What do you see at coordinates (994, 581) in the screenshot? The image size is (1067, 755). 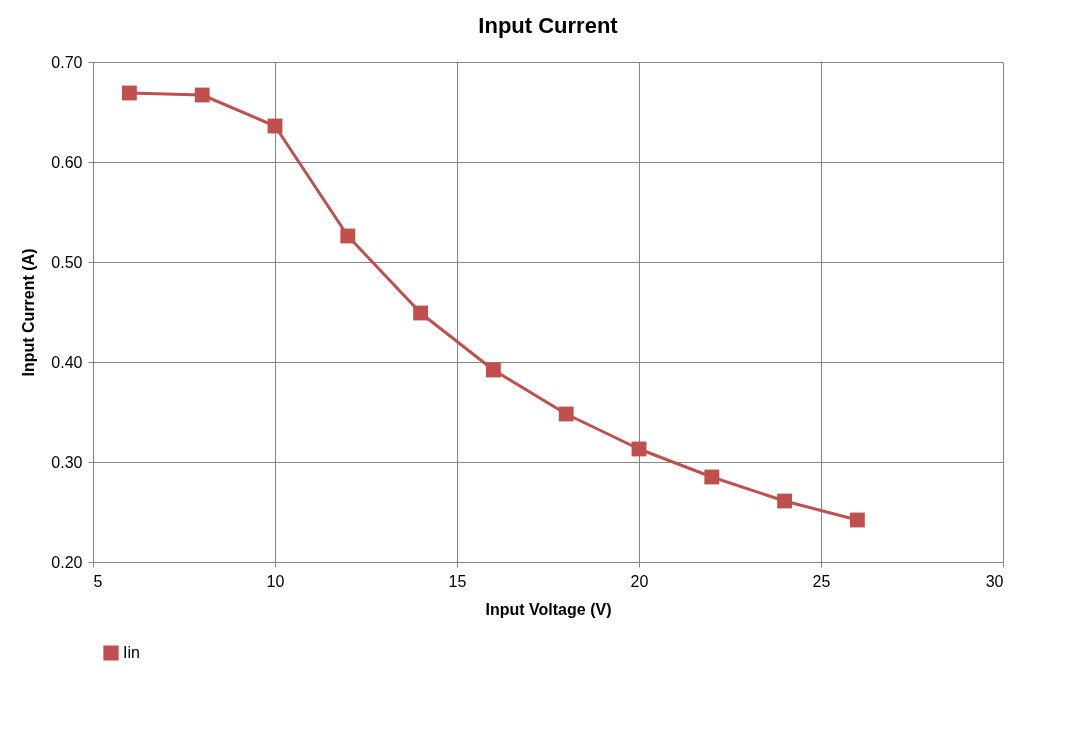 I see `x-tick-label: 30` at bounding box center [994, 581].